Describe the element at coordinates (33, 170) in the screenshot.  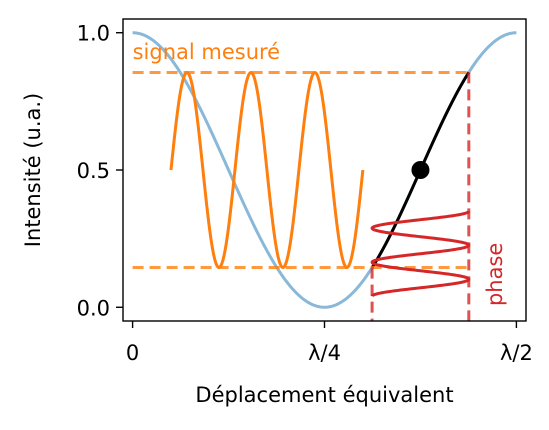
I see `y-axis-label: Intensité (u.a.)` at that location.